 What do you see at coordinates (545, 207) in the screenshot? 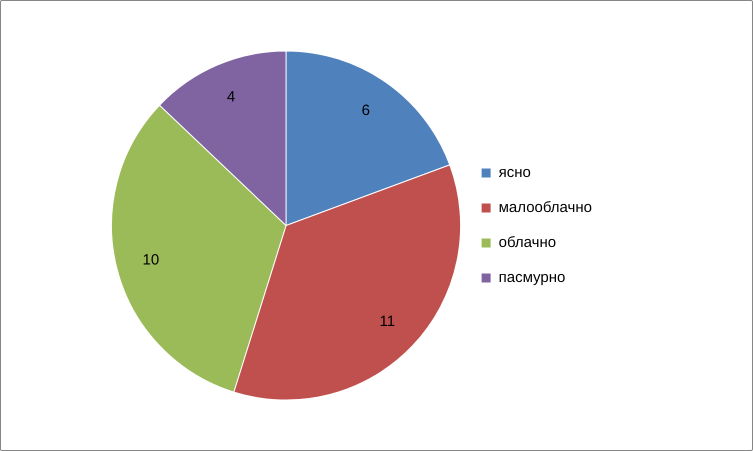
I see `legend-label: малооблачно` at bounding box center [545, 207].